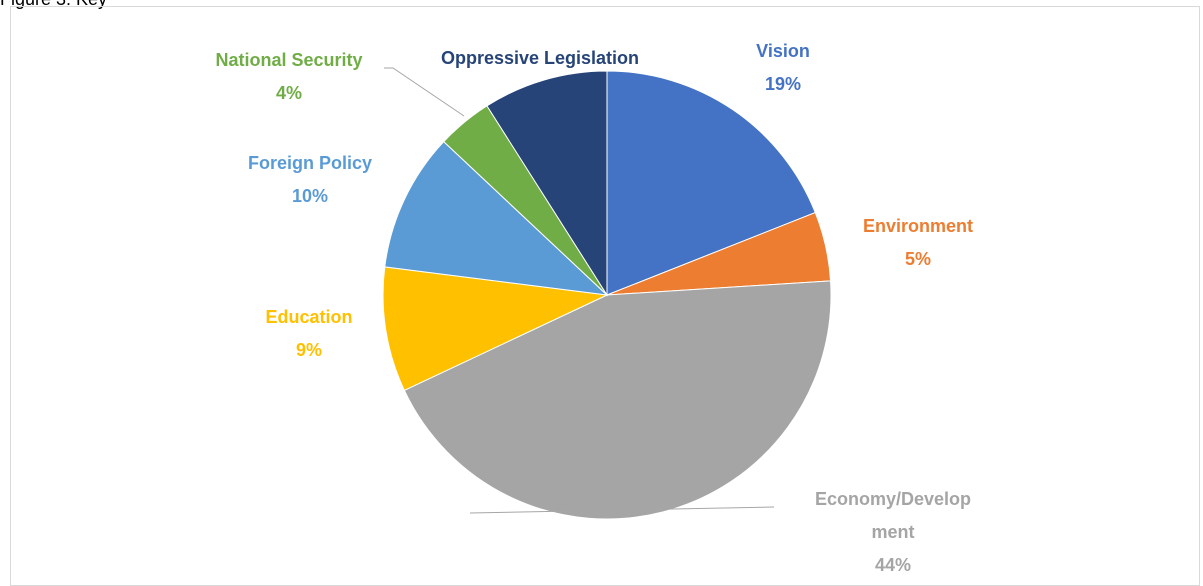 This screenshot has height=586, width=1203. I want to click on leader-line-economy-development, so click(622, 510).